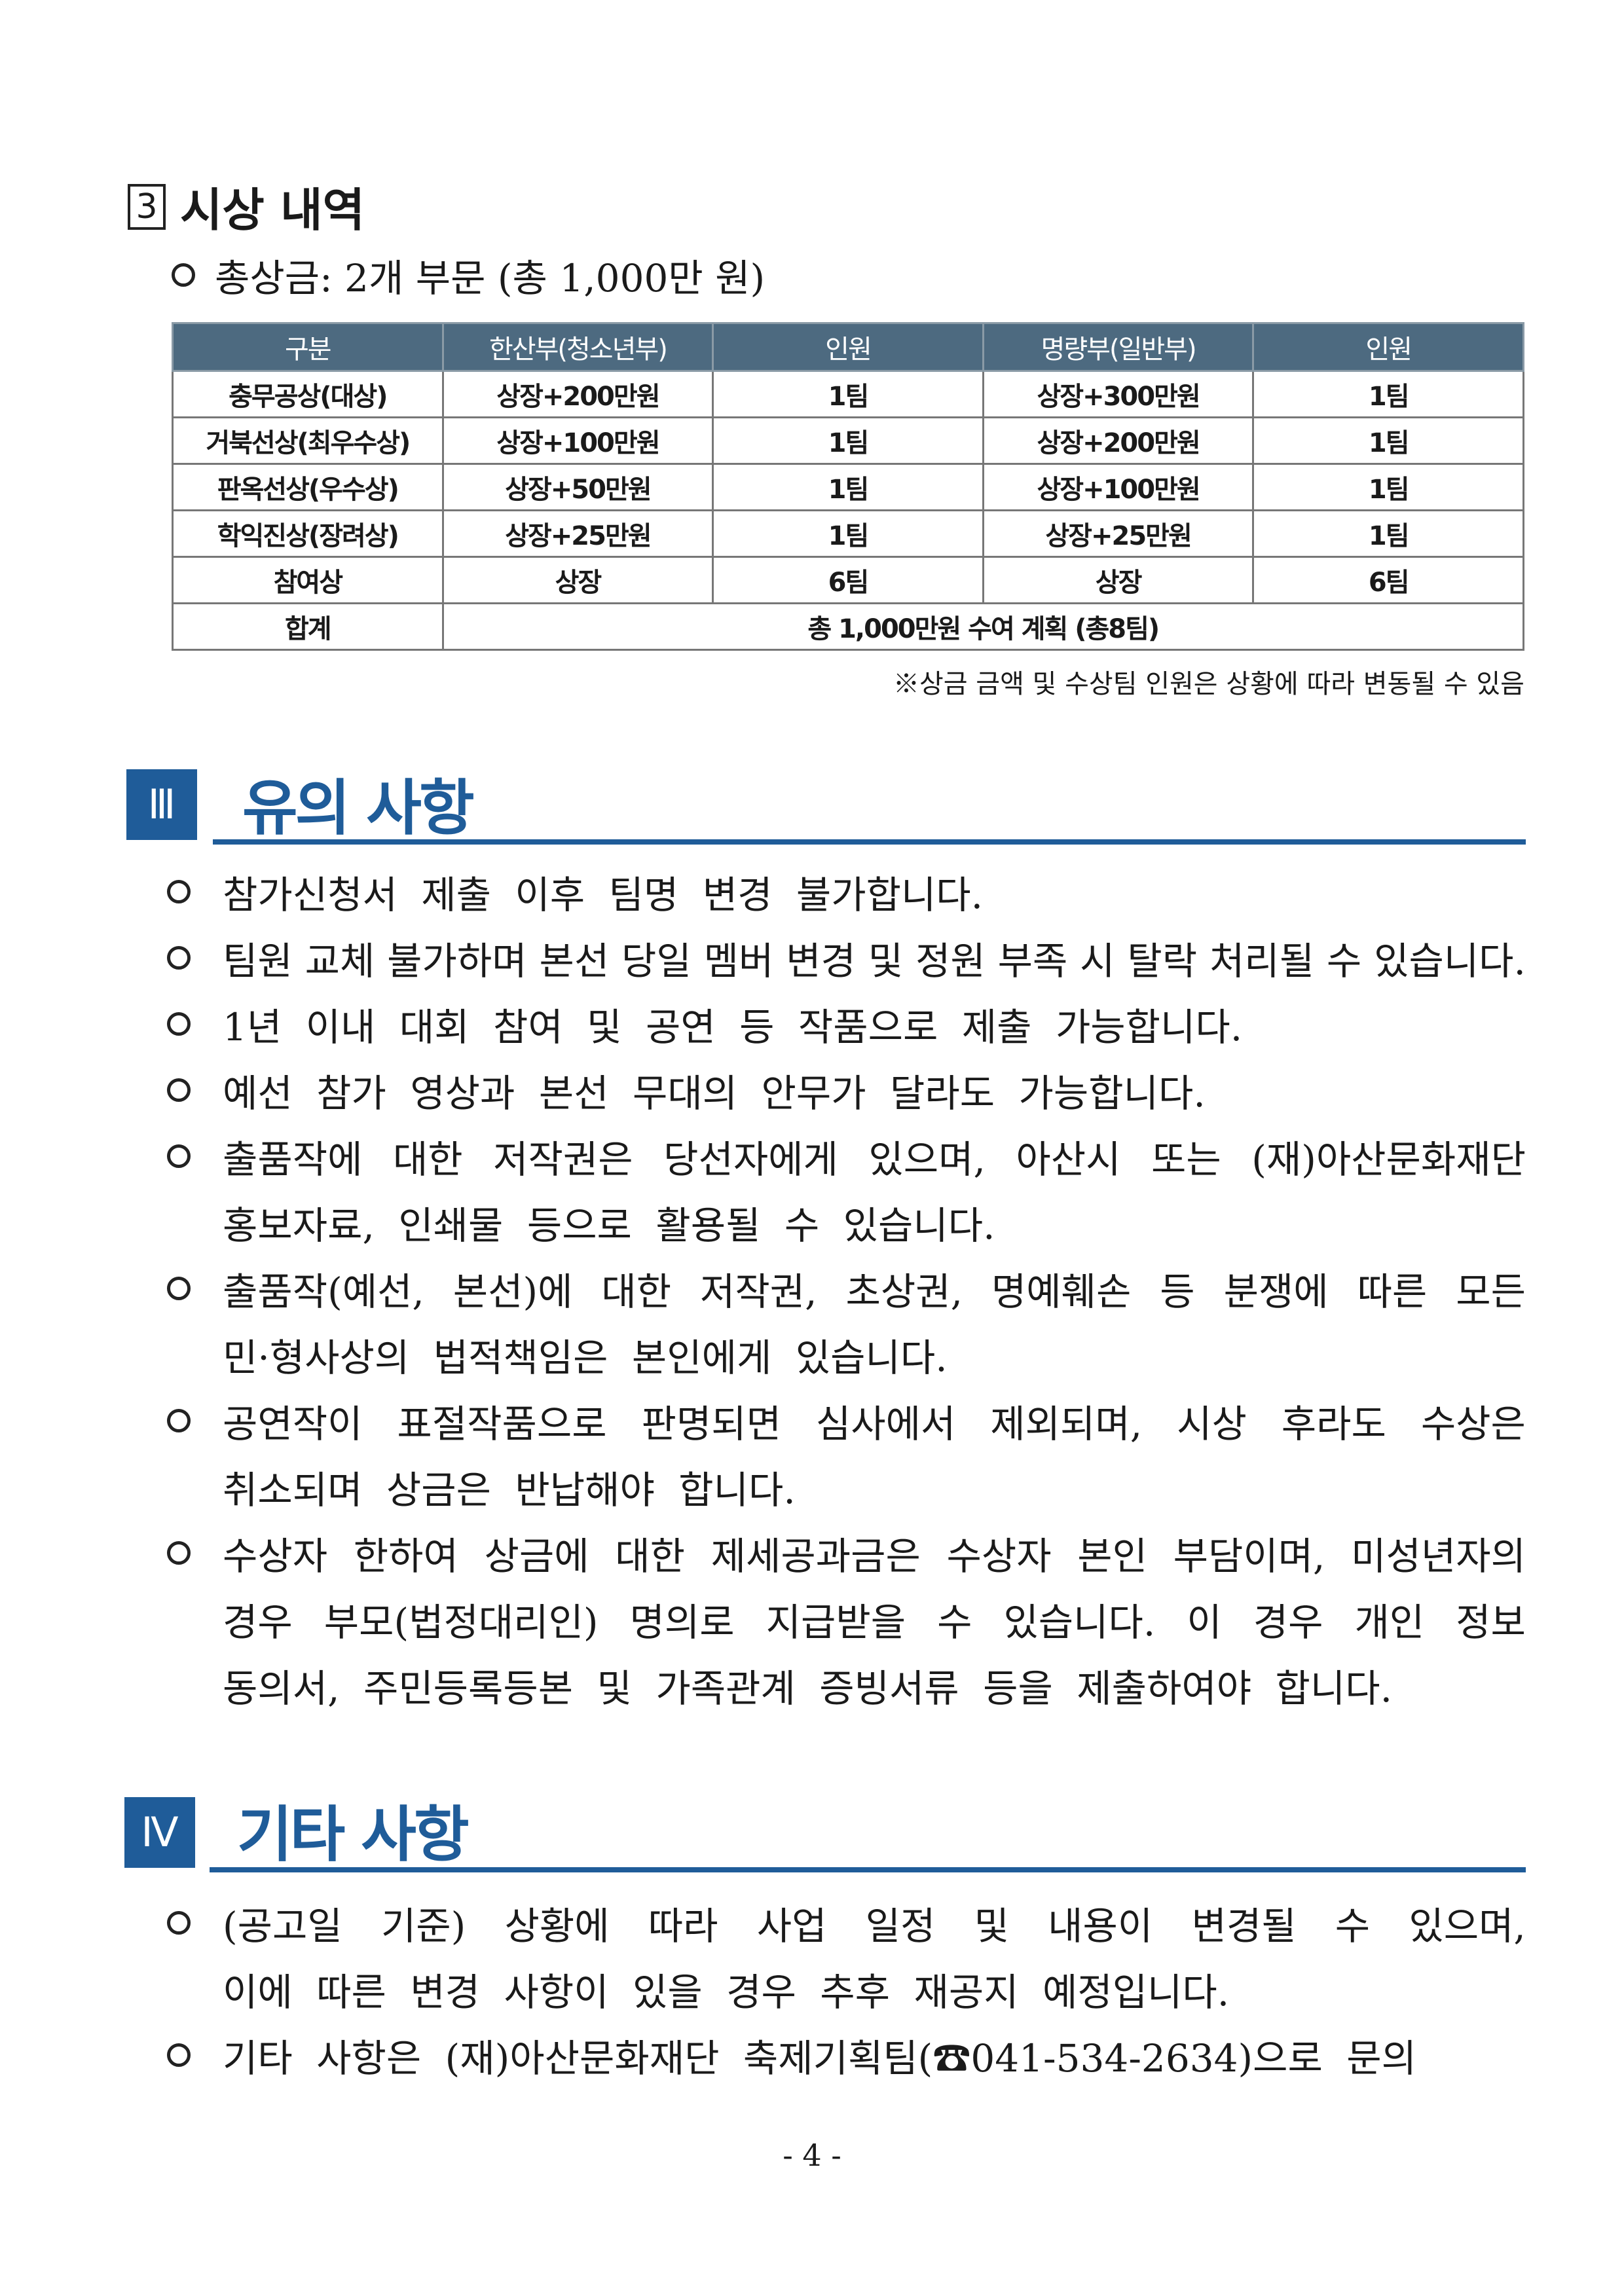 The height and width of the screenshot is (2296, 1624). I want to click on list-item-text: 1년 이내 대회 참여 및 공연 등 작품으로 제출 가능합니다., so click(733, 1027).